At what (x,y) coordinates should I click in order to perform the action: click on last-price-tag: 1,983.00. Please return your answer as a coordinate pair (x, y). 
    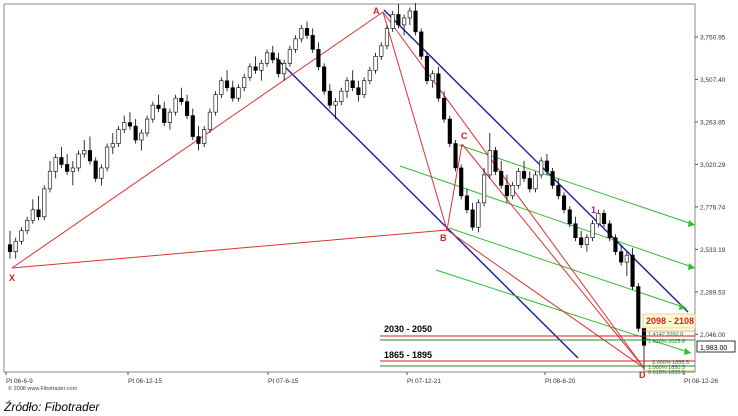
    Looking at the image, I should click on (716, 346).